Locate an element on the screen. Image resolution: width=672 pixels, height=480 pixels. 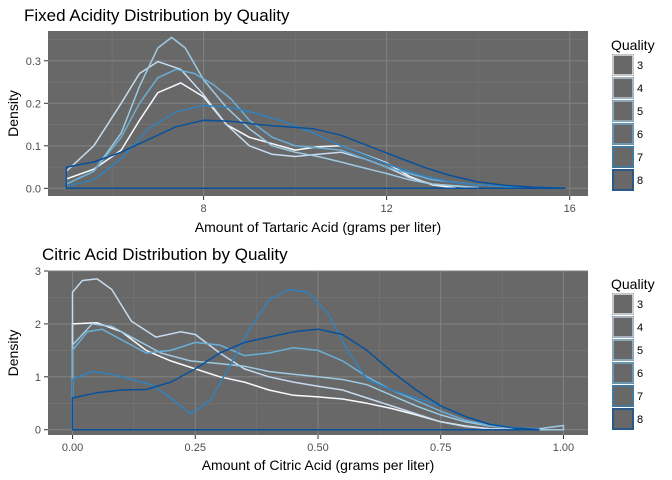
legend-title-1: Quality is located at coordinates (633, 45).